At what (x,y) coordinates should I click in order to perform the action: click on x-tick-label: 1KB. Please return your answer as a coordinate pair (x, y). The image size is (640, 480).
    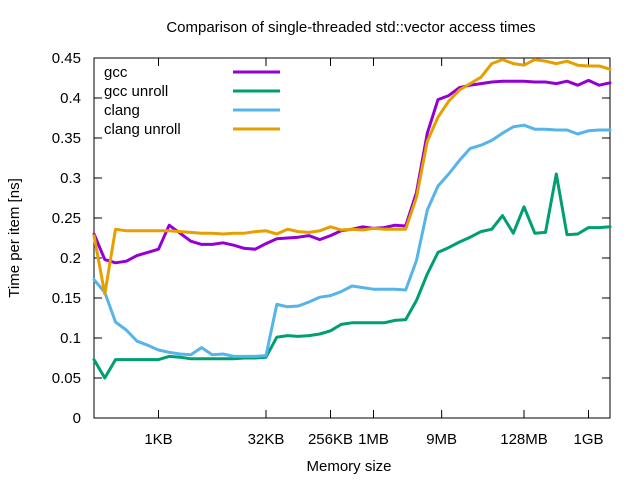
    Looking at the image, I should click on (158, 439).